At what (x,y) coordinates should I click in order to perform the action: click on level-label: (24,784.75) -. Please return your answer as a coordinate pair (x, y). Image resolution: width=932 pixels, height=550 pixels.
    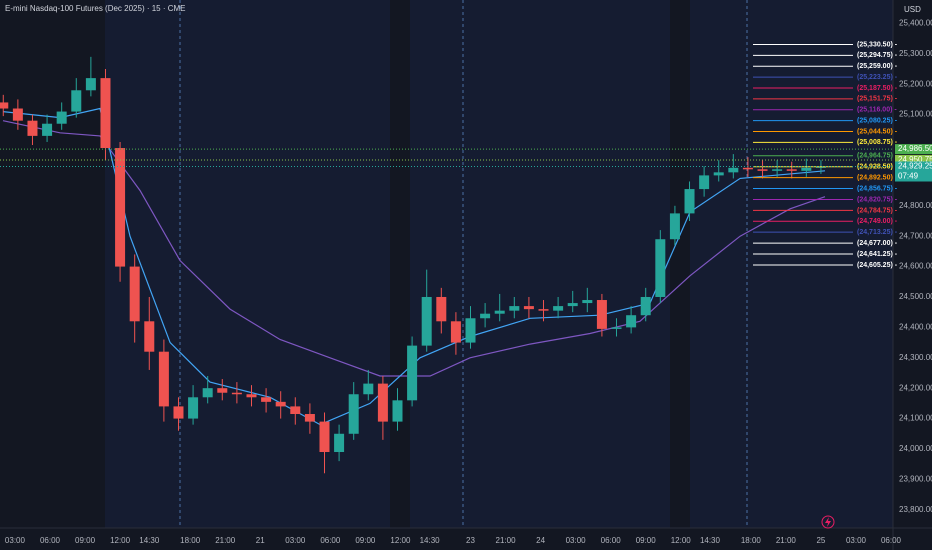
    Looking at the image, I should click on (877, 210).